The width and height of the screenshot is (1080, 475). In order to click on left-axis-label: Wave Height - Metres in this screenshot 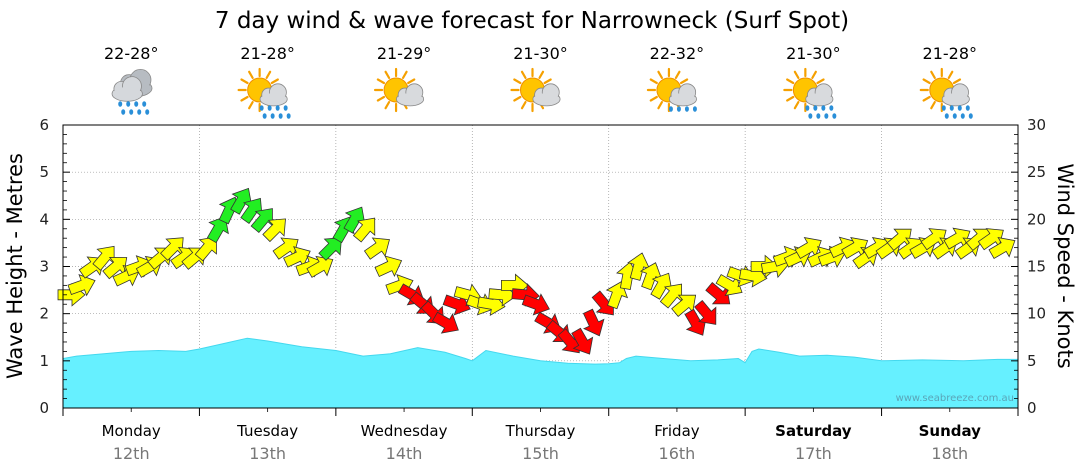, I will do `click(15, 266)`.